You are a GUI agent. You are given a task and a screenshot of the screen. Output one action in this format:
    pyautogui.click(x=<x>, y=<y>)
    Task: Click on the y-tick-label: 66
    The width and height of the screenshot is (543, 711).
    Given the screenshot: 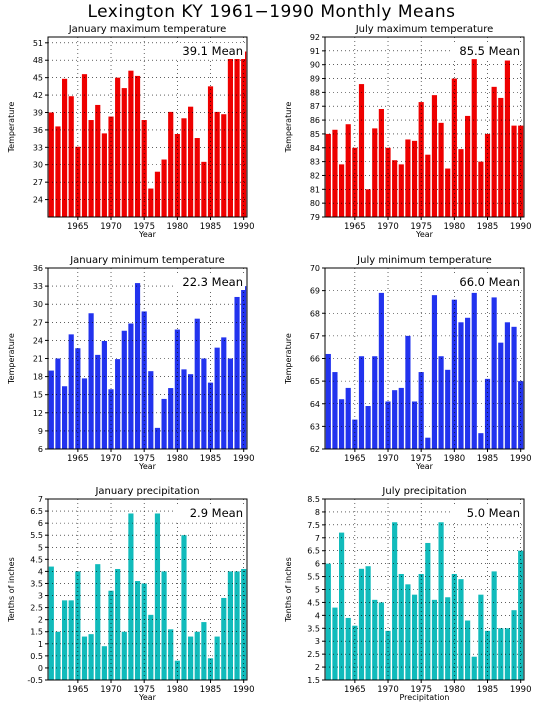 What is the action you would take?
    pyautogui.click(x=315, y=359)
    